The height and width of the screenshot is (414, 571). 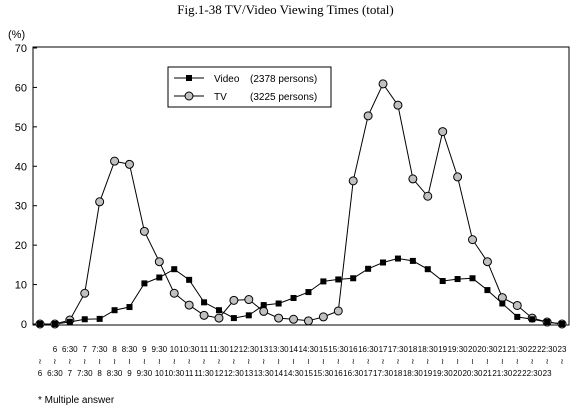 I want to click on x-tick-start: 6:30, so click(x=70, y=349).